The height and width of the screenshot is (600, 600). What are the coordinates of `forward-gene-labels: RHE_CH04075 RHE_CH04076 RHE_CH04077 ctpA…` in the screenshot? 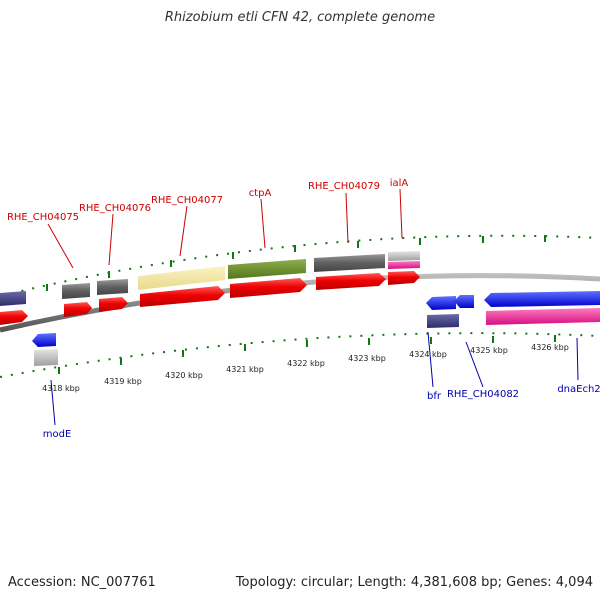 It's located at (208, 223).